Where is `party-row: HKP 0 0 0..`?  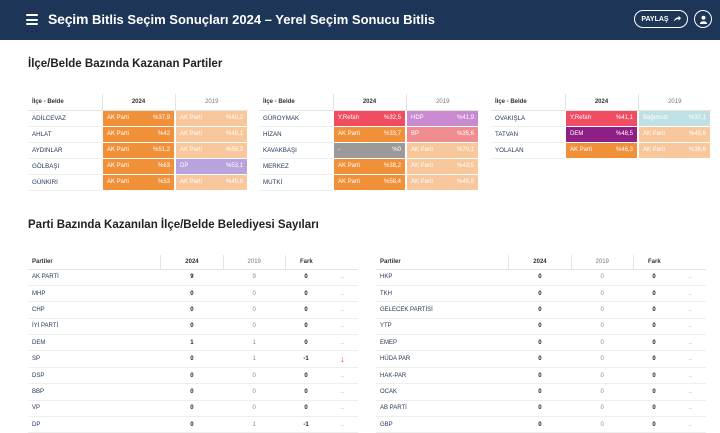
party-row: HKP 0 0 0.. is located at coordinates (541, 277).